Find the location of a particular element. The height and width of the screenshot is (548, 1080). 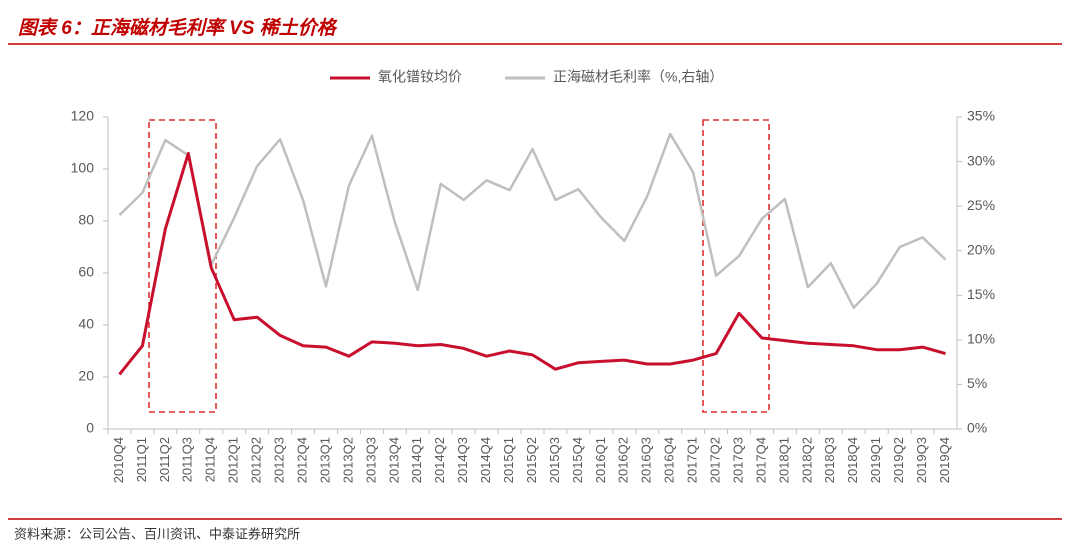

x-tick-label: 2016Q2 is located at coordinates (623, 460).